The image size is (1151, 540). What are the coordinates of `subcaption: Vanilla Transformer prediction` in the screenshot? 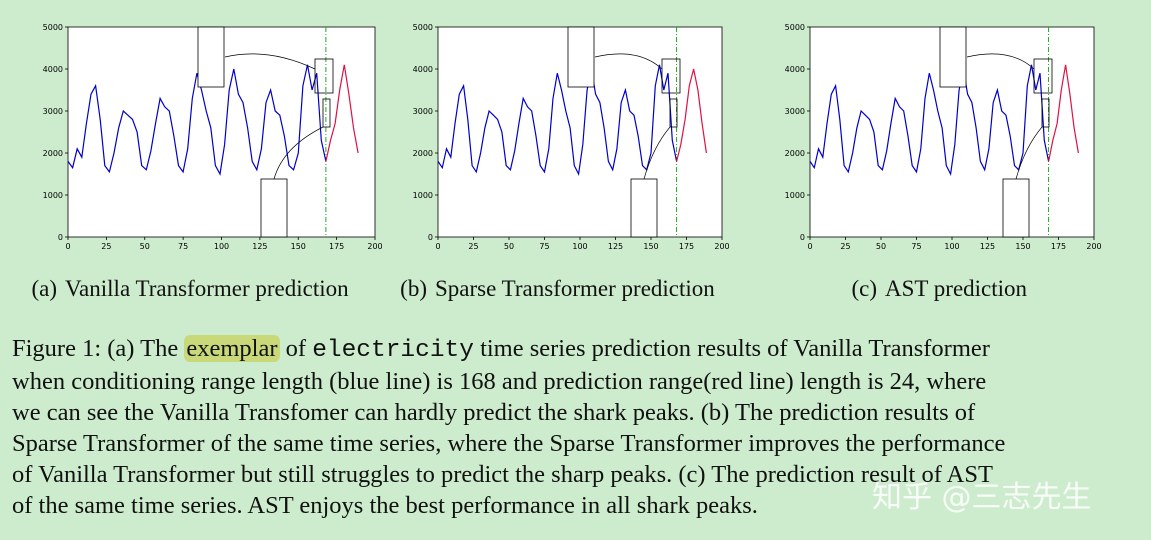 It's located at (207, 288).